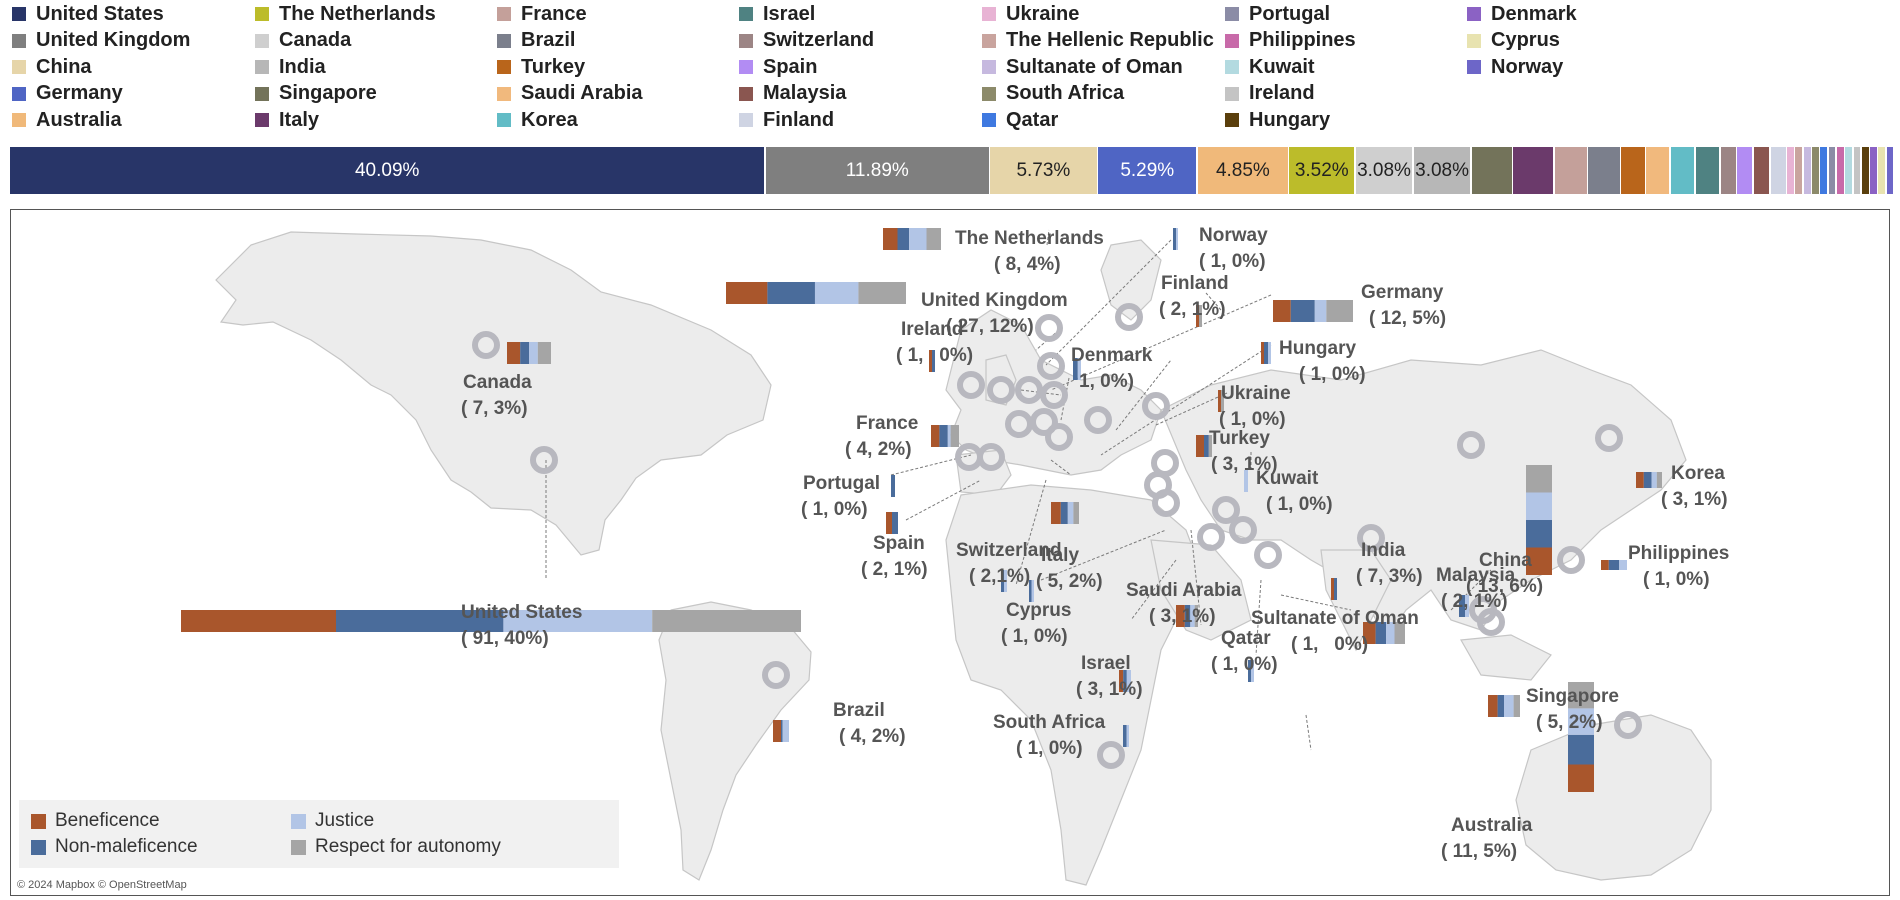 Image resolution: width=1900 pixels, height=900 pixels. I want to click on stack-bar-singapore, so click(1504, 706).